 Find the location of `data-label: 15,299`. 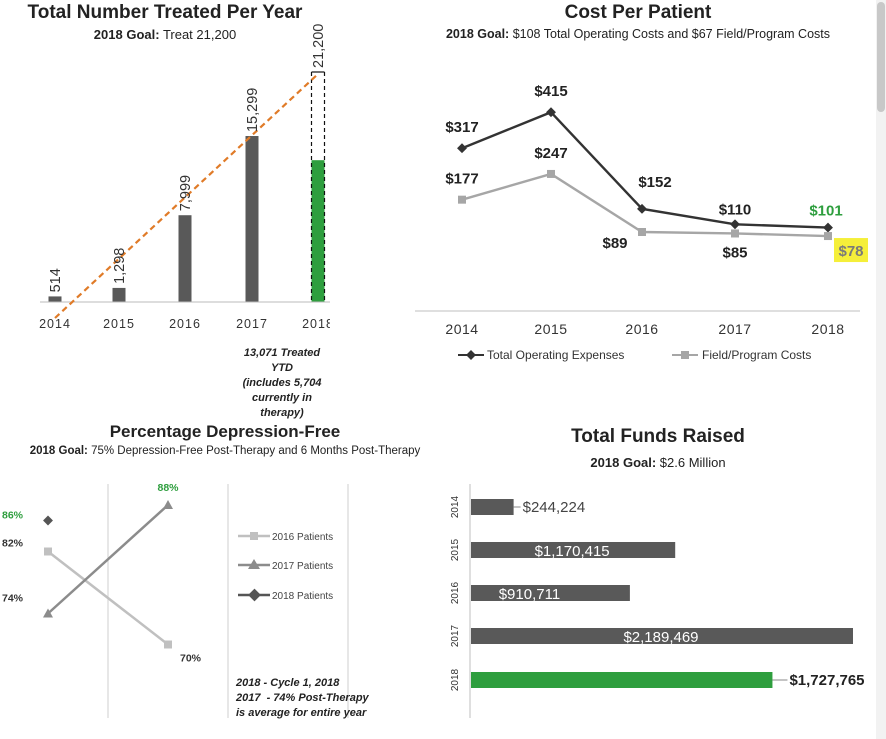

data-label: 15,299 is located at coordinates (253, 110).